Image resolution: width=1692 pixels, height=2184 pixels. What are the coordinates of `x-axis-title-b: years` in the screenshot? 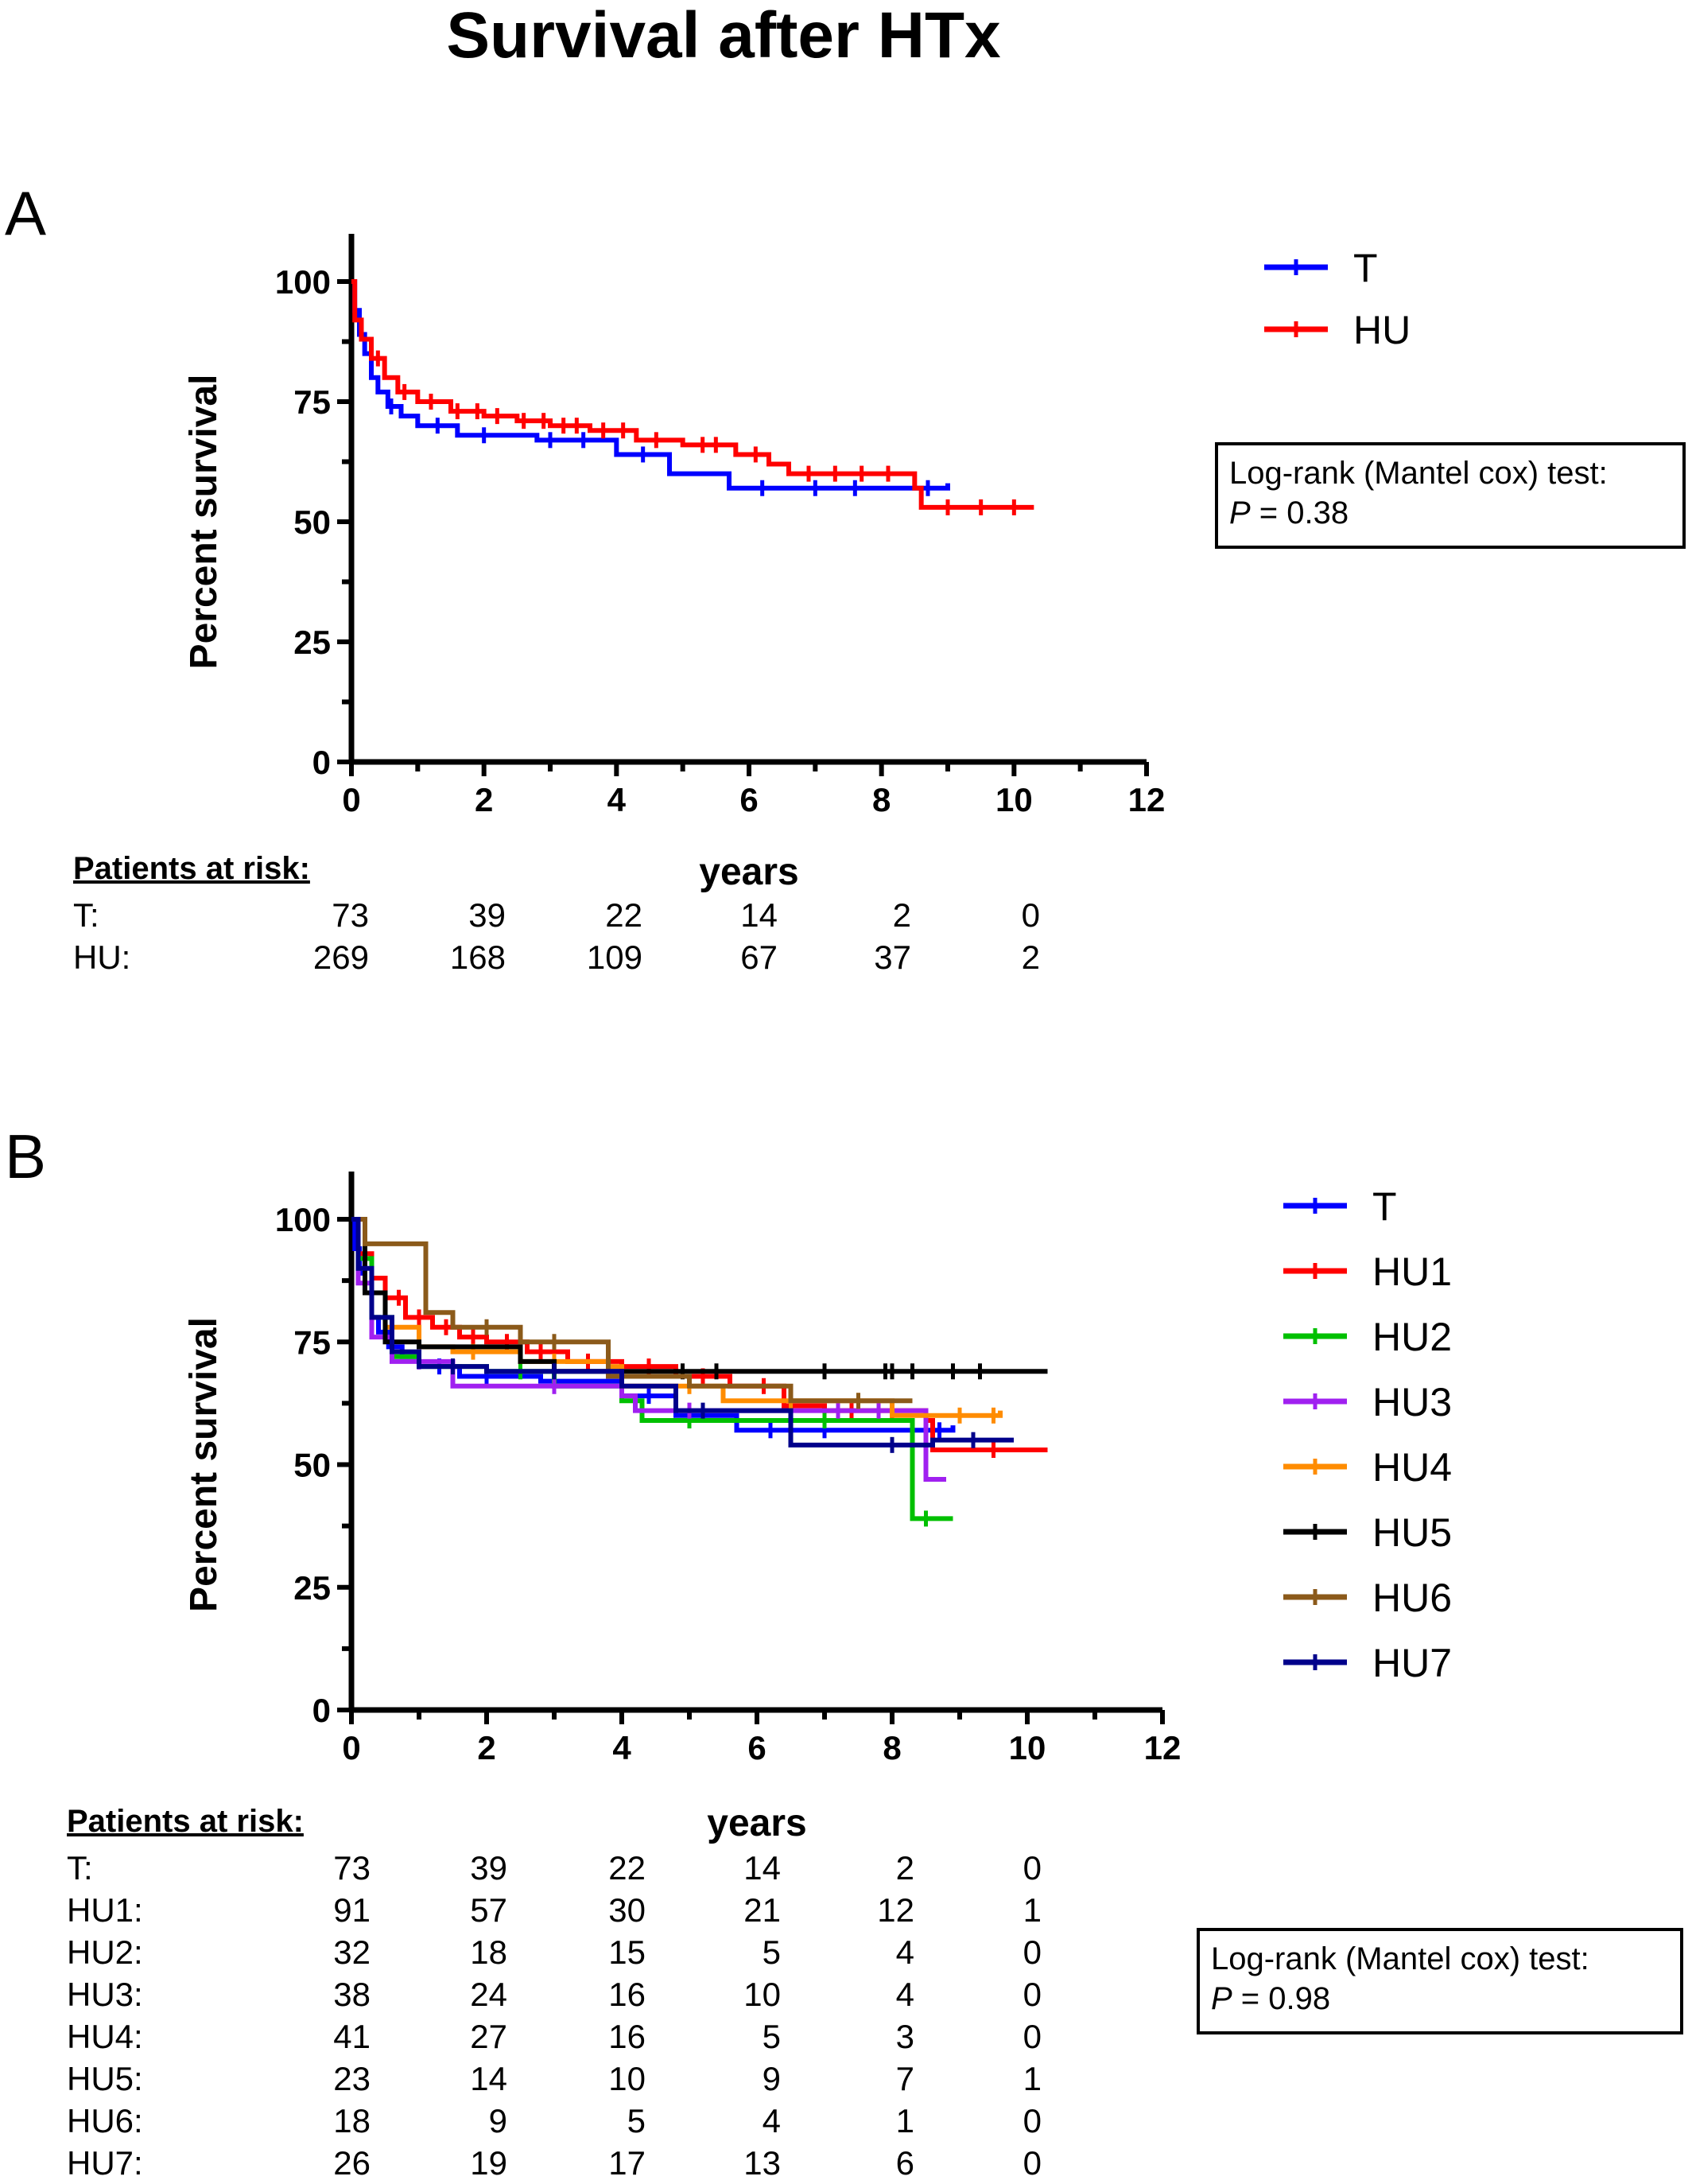 It's located at (756, 1823).